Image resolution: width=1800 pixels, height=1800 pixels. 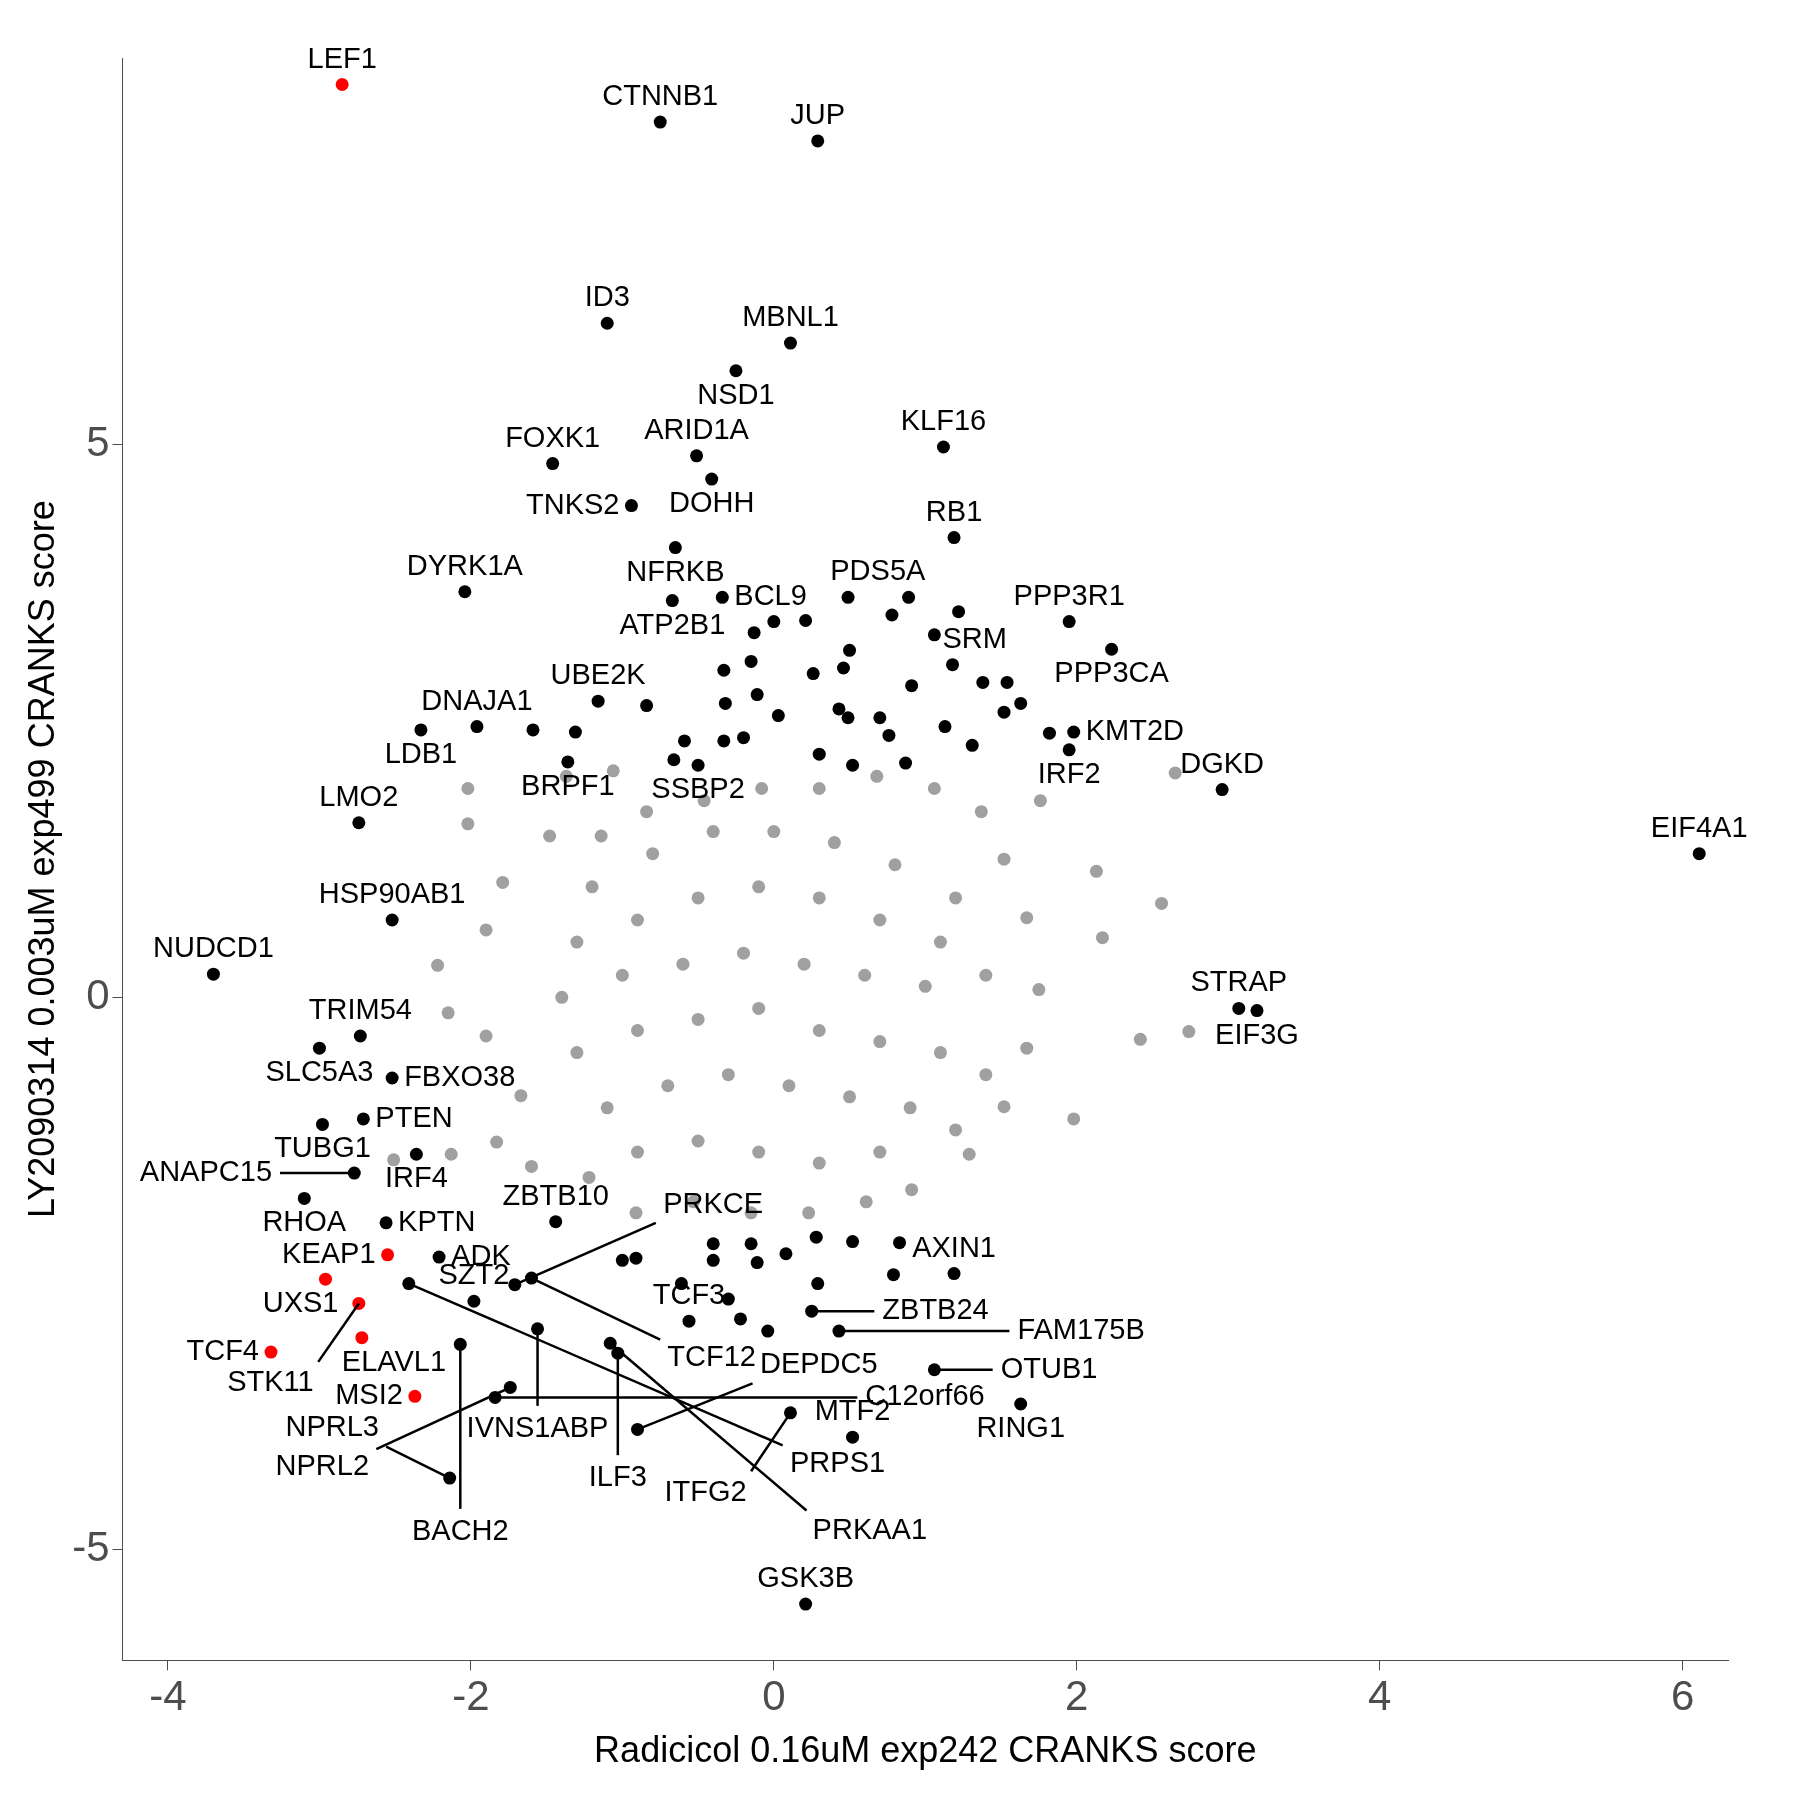 I want to click on annotation: PPP3CA, so click(x=1112, y=672).